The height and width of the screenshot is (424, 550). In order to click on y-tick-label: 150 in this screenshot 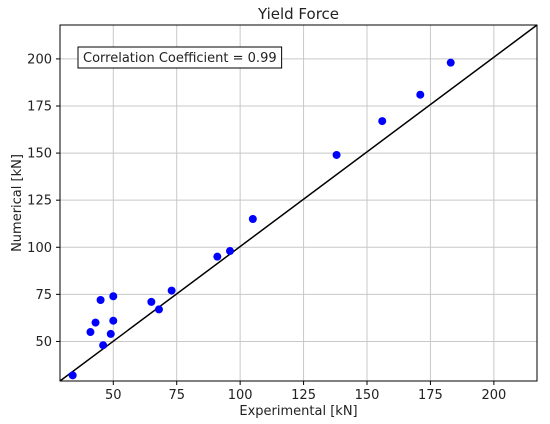, I will do `click(39, 154)`.